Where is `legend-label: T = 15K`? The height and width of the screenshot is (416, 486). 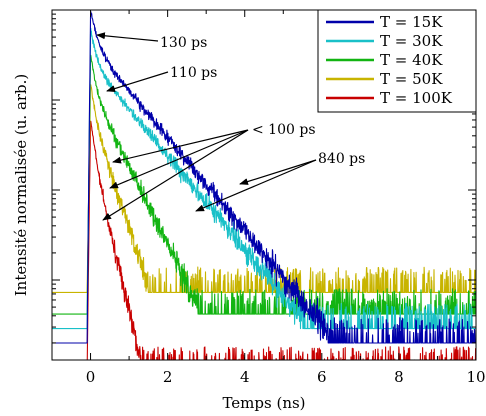
legend-label: T = 15K is located at coordinates (411, 22).